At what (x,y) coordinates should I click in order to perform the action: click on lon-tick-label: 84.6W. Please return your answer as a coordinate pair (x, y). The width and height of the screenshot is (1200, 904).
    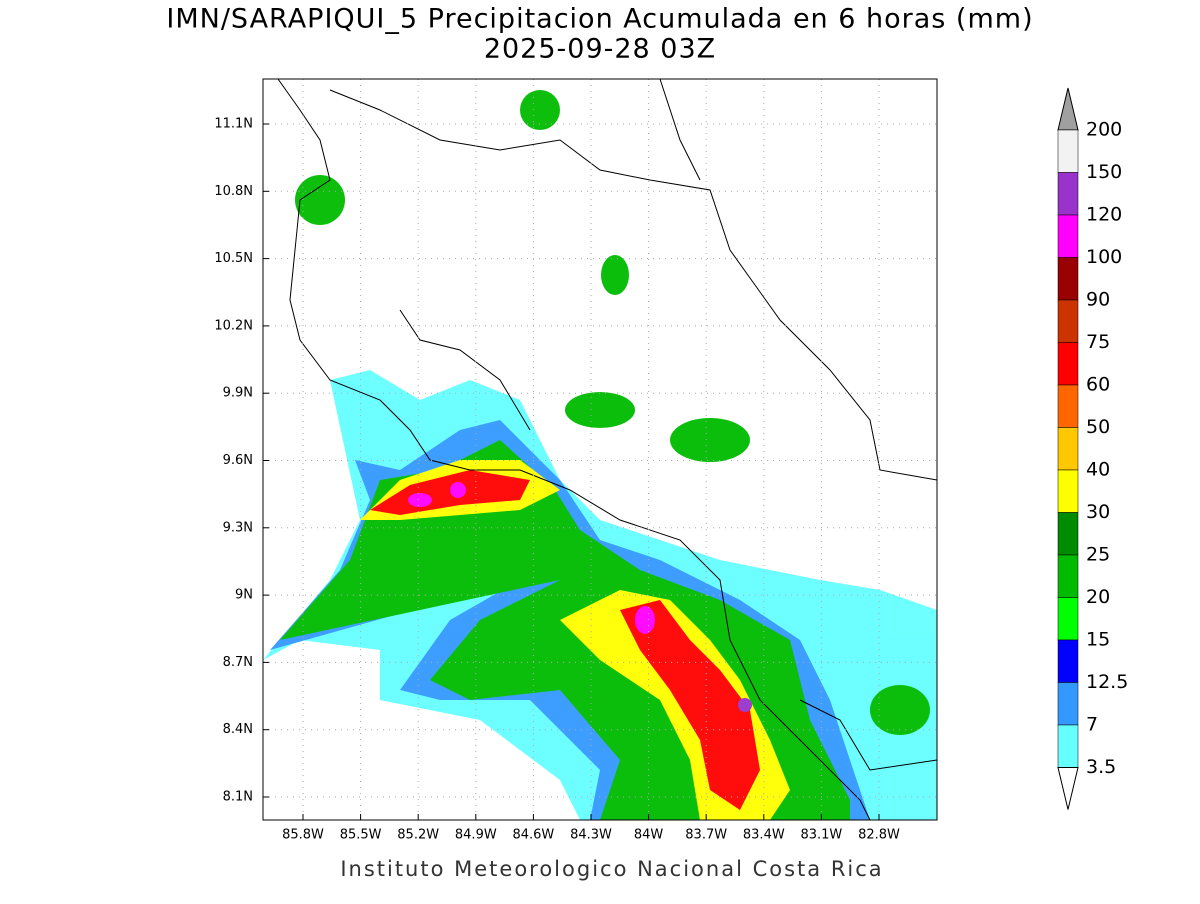
    Looking at the image, I should click on (533, 835).